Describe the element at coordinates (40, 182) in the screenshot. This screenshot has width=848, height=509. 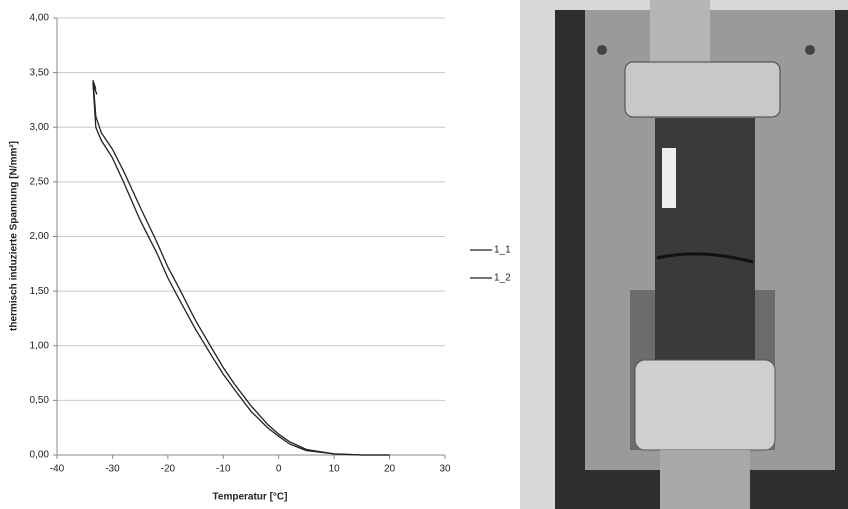
I see `y-tick-label: 2,50` at that location.